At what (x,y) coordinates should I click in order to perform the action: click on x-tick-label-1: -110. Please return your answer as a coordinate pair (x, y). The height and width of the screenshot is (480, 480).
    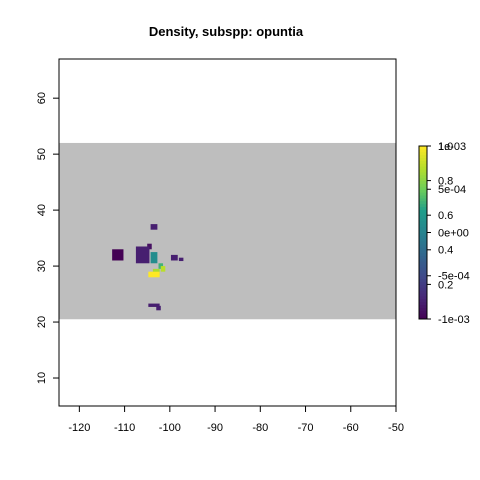
    Looking at the image, I should click on (124, 428).